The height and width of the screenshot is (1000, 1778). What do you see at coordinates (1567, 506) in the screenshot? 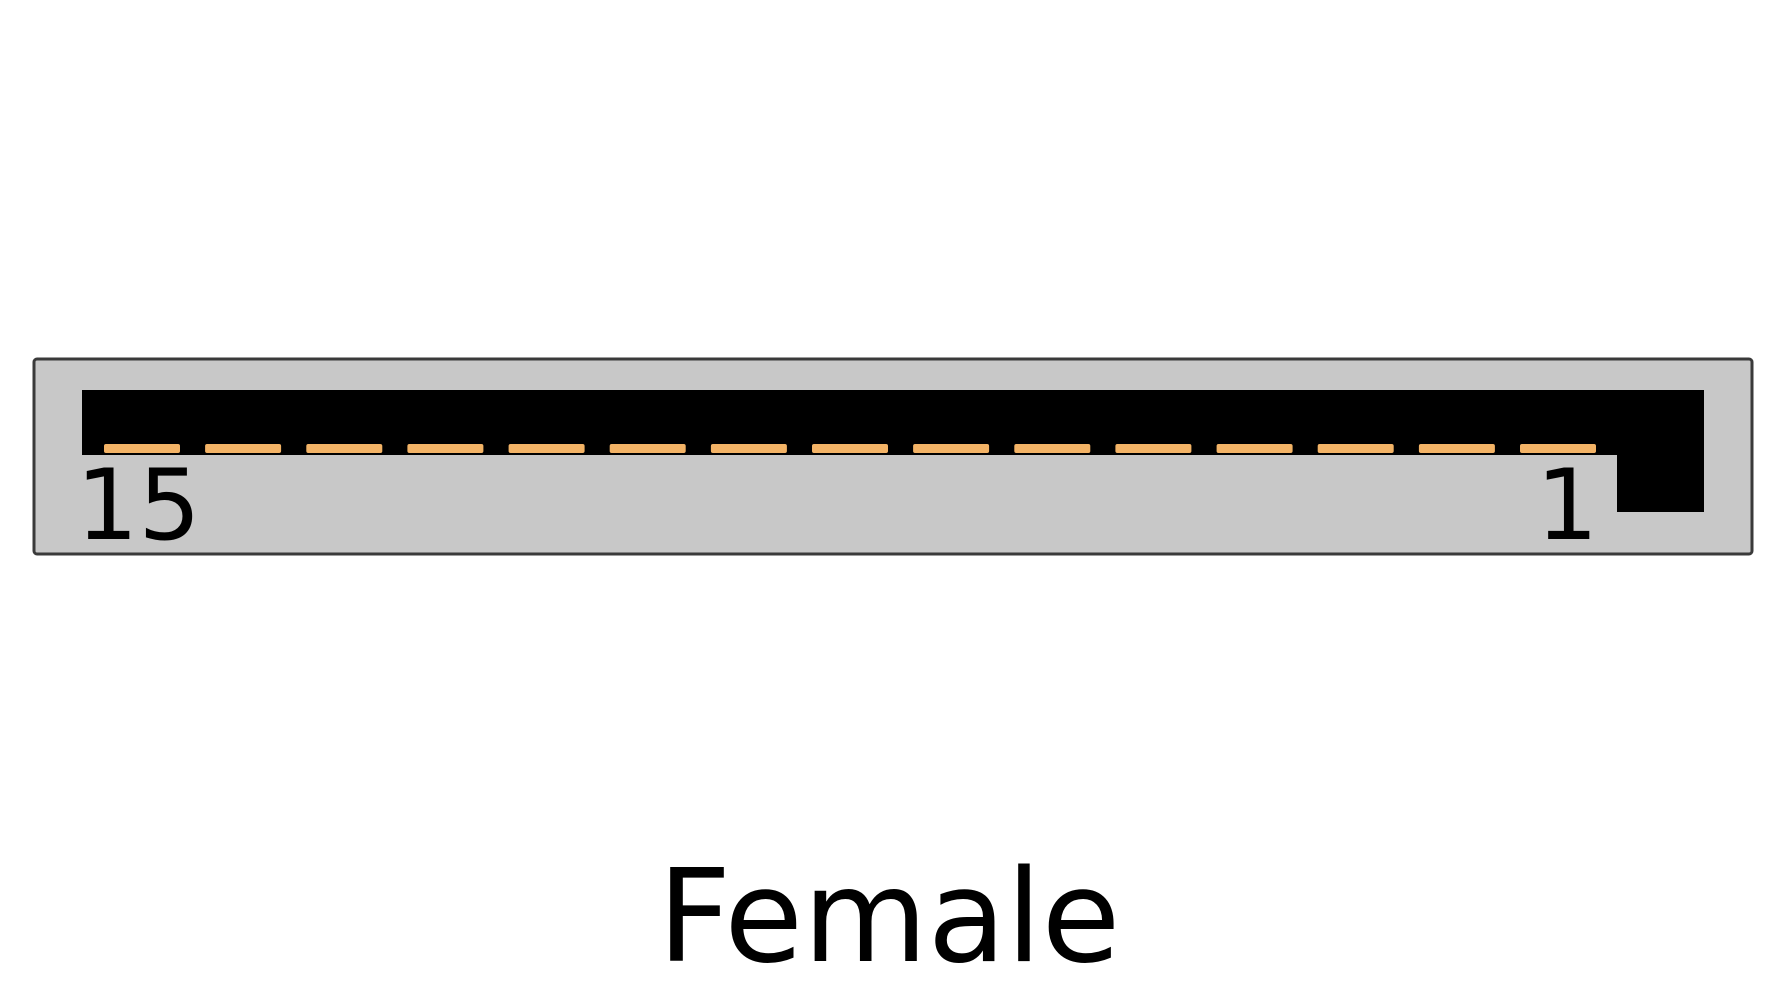
I see `pin-label-1: 1` at bounding box center [1567, 506].